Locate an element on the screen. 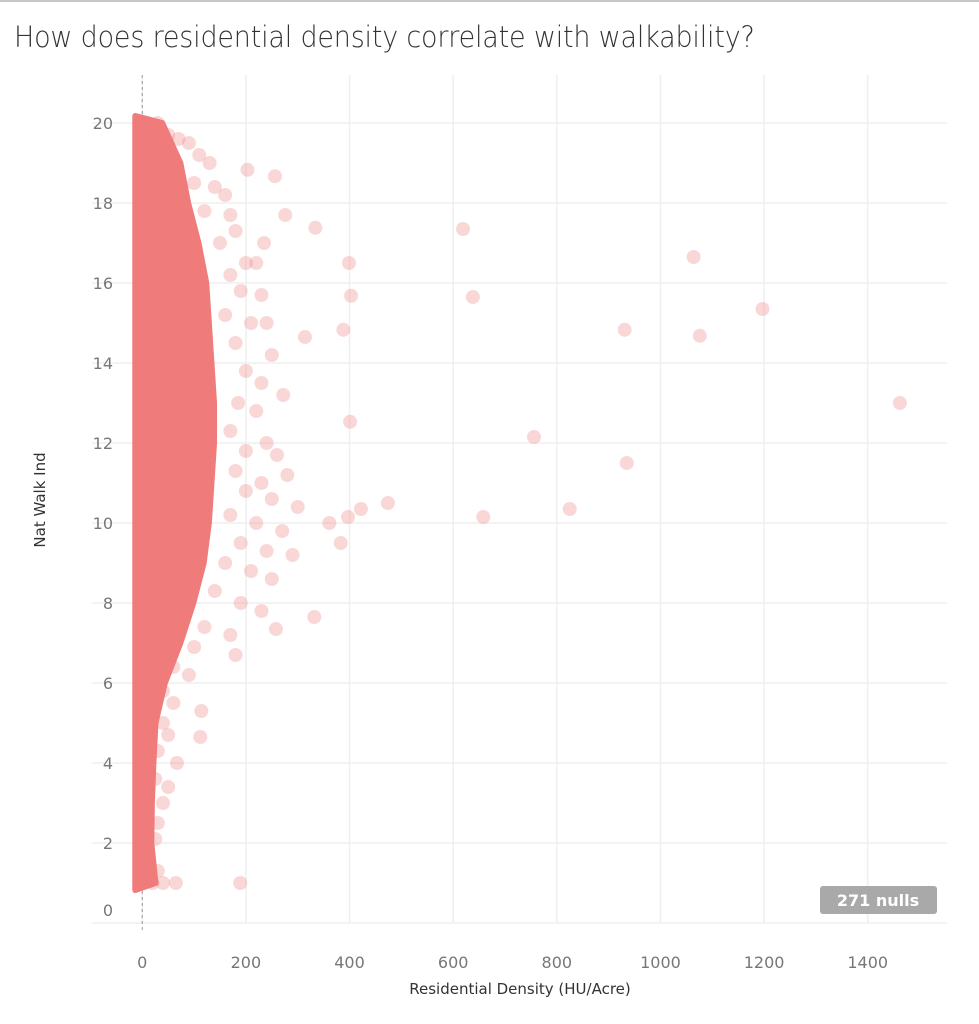  nulls-indicator: 271 nulls is located at coordinates (878, 900).